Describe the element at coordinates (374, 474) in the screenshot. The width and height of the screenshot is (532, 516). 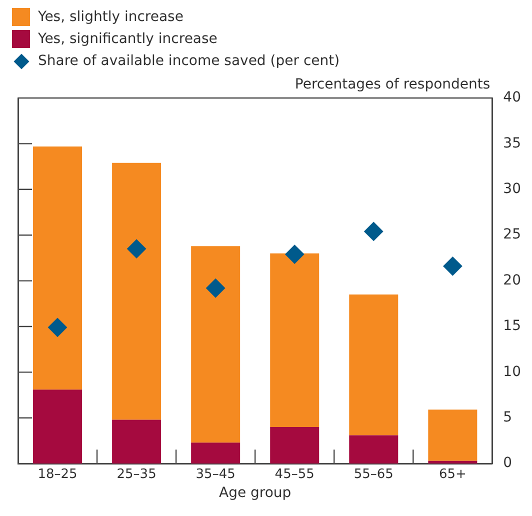
I see `x-tick-label: 55–65` at that location.